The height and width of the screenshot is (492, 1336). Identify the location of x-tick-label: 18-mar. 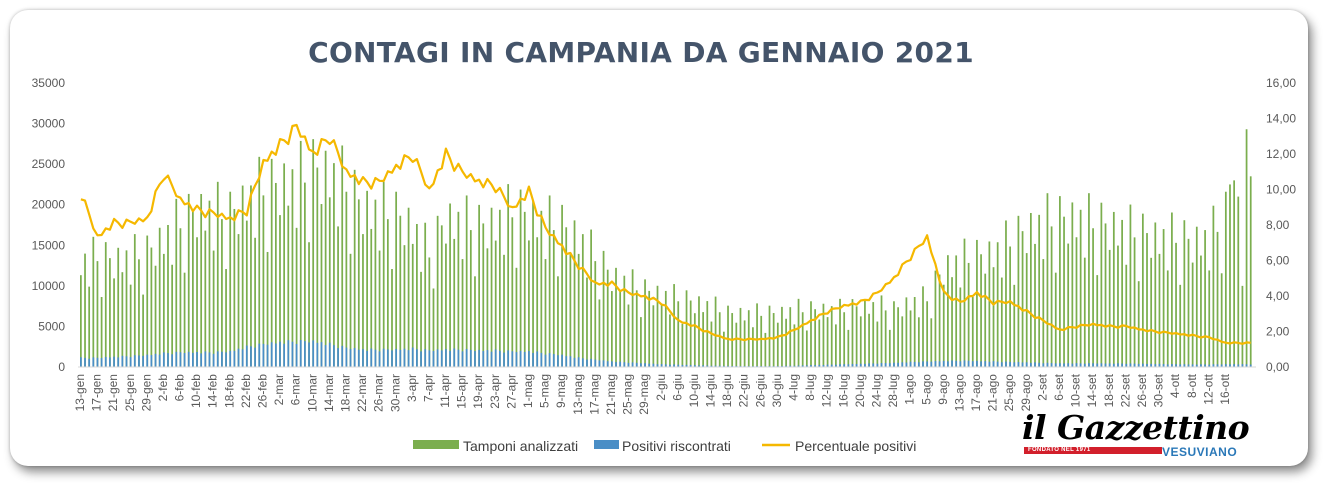
(346, 393).